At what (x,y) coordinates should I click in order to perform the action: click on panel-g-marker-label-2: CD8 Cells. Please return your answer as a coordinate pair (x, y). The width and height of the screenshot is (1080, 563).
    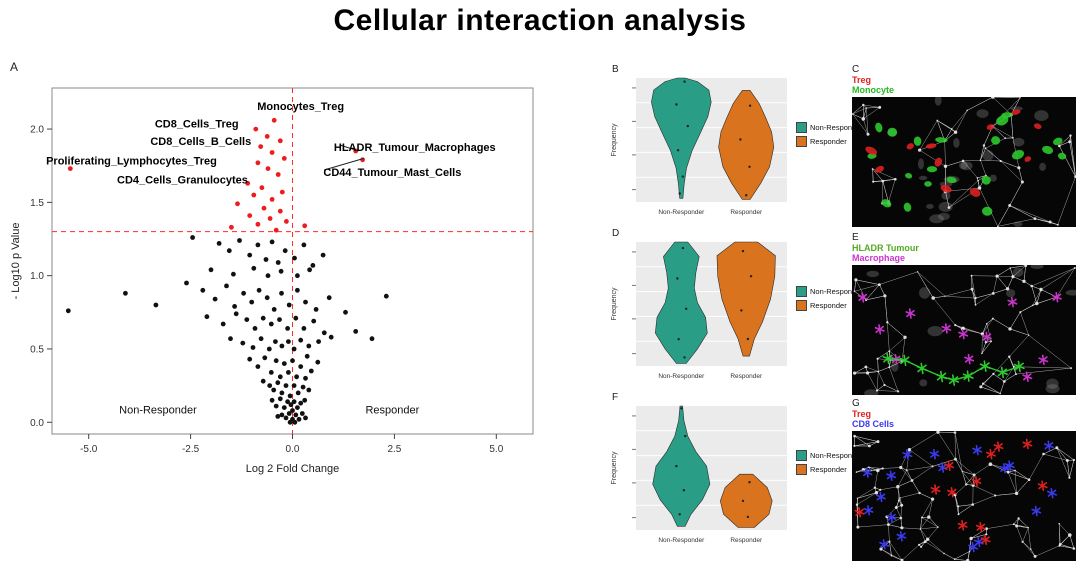
    Looking at the image, I should click on (873, 424).